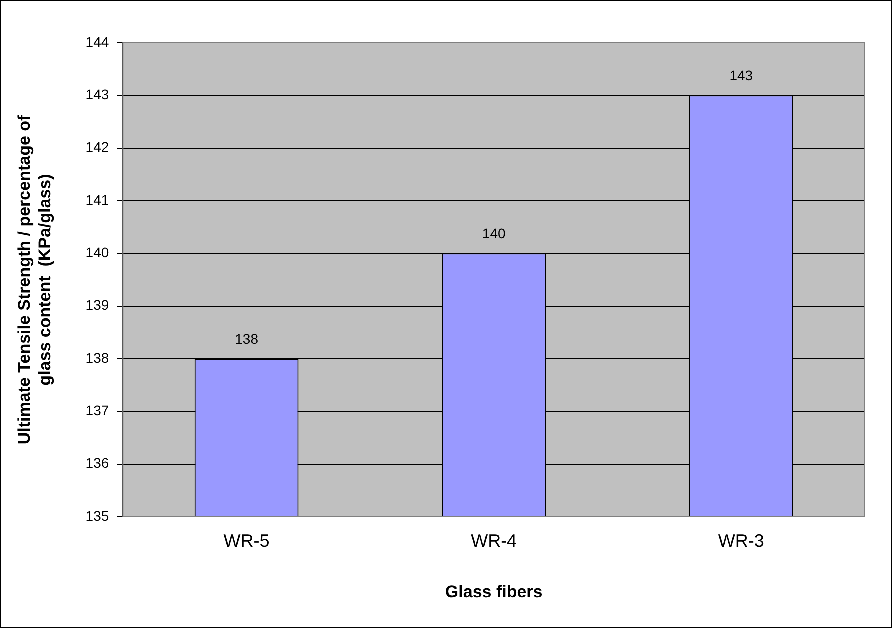  I want to click on y-tick-label: 136, so click(98, 463).